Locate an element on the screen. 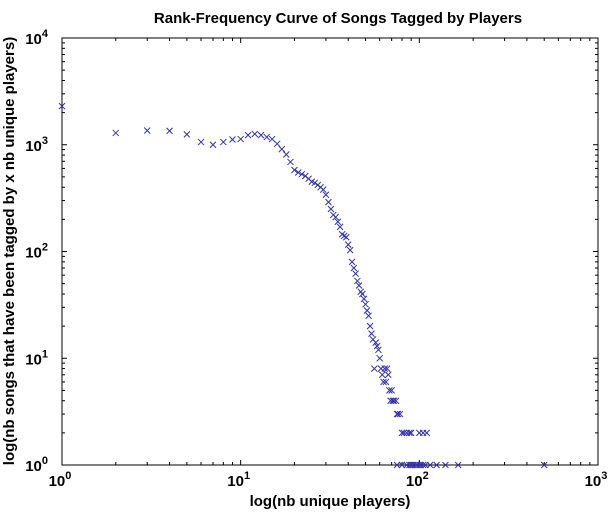  y-tick-label: 10¹ is located at coordinates (36, 358).